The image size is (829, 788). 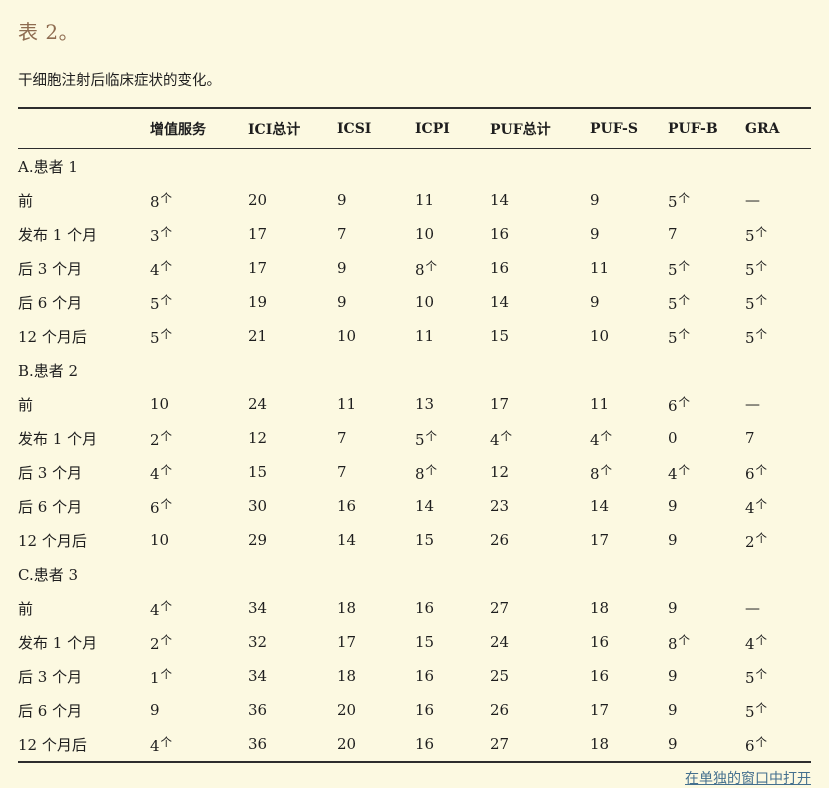 I want to click on cell: 21, so click(x=258, y=336).